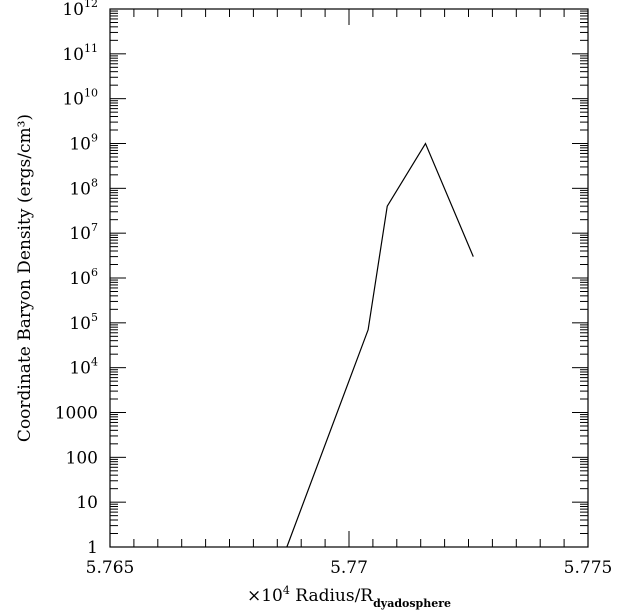 The image size is (630, 616). What do you see at coordinates (87, 503) in the screenshot?
I see `y-tick-label: 10` at bounding box center [87, 503].